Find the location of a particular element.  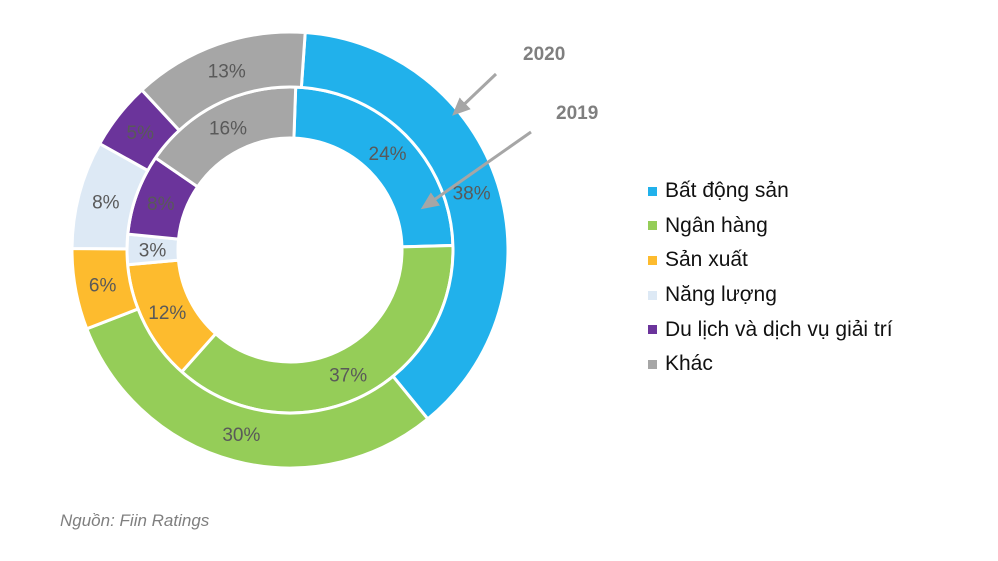

legend-label: Du lịch và dịch vụ giải trí is located at coordinates (779, 329).